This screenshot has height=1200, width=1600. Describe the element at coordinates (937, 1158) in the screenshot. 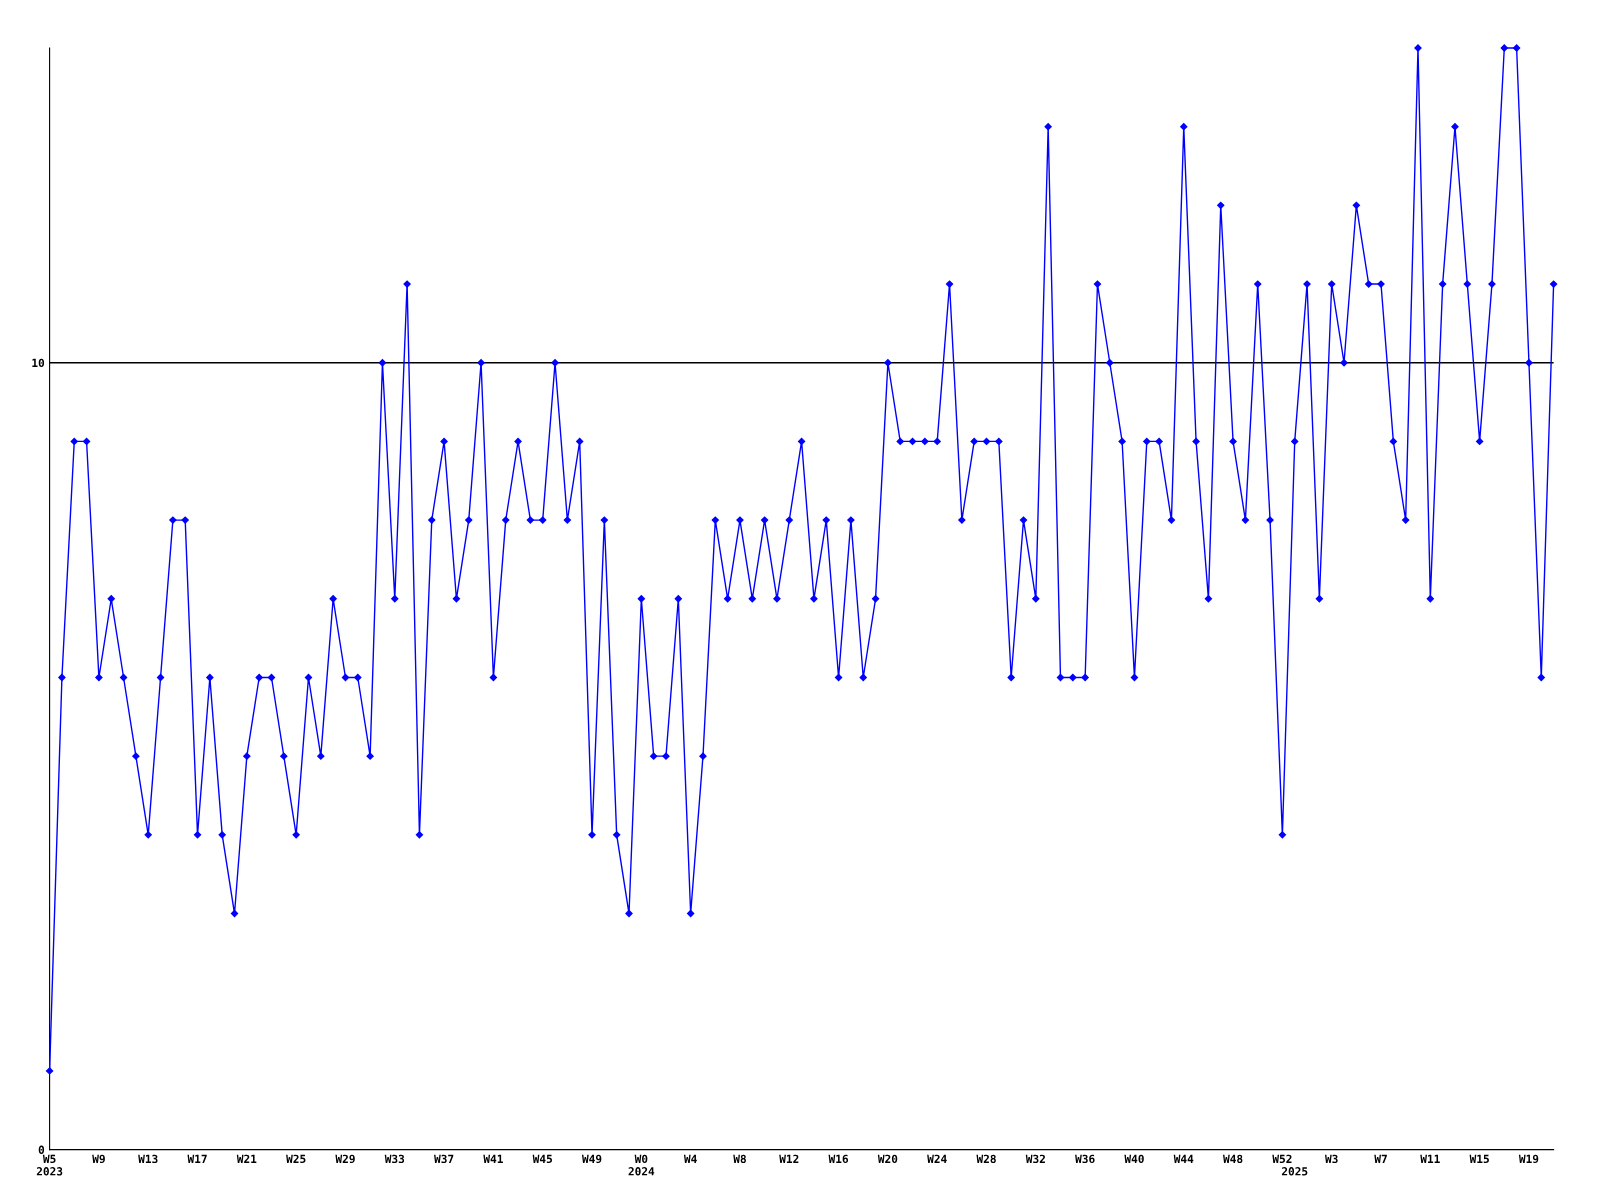

I see `x-tick-label: W24` at that location.